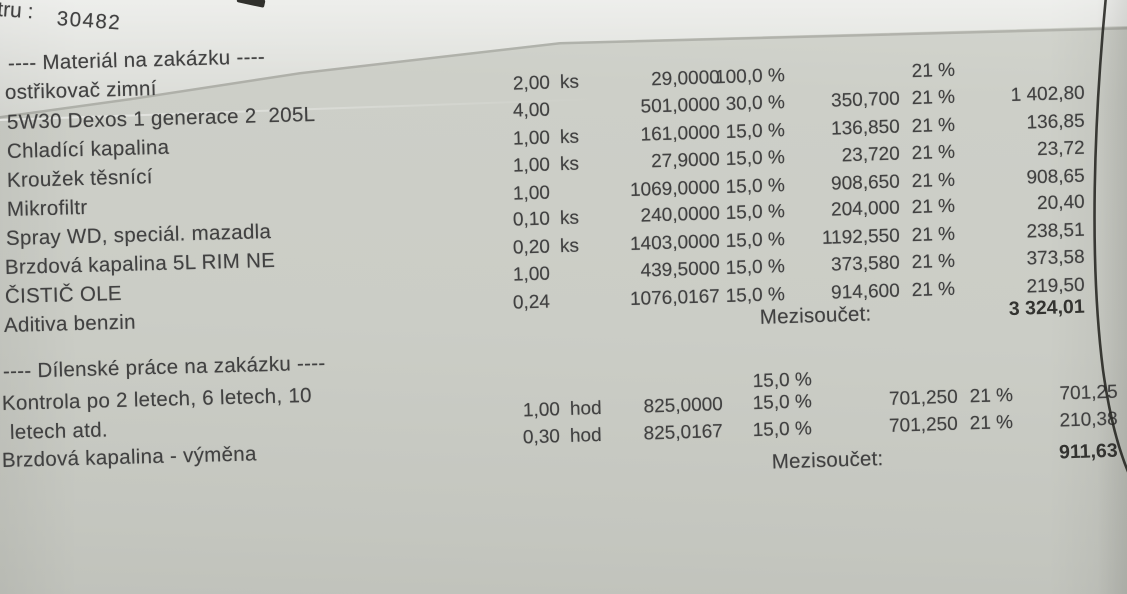  What do you see at coordinates (750, 77) in the screenshot?
I see `discount-percent: 100,0 %` at bounding box center [750, 77].